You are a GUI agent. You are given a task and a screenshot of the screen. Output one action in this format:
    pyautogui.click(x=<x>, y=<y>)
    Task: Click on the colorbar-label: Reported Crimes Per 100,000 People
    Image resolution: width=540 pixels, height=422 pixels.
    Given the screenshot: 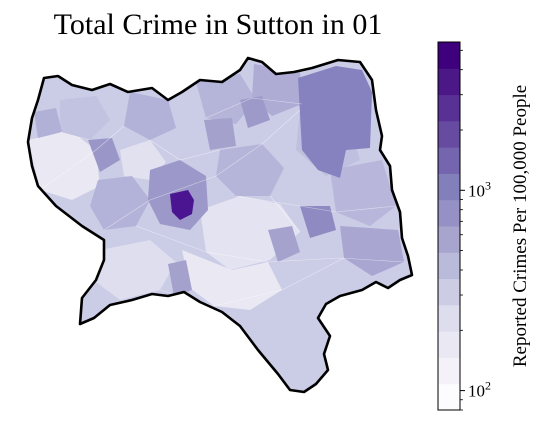 What is the action you would take?
    pyautogui.click(x=520, y=226)
    